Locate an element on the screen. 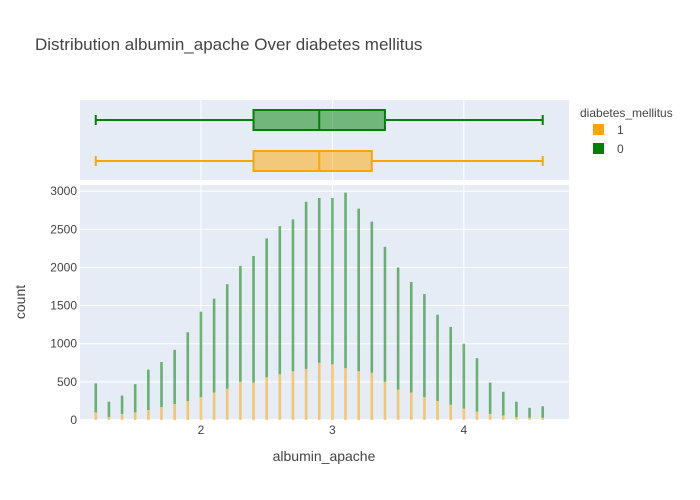 The height and width of the screenshot is (500, 700). bar-1-2.4 is located at coordinates (253, 401).